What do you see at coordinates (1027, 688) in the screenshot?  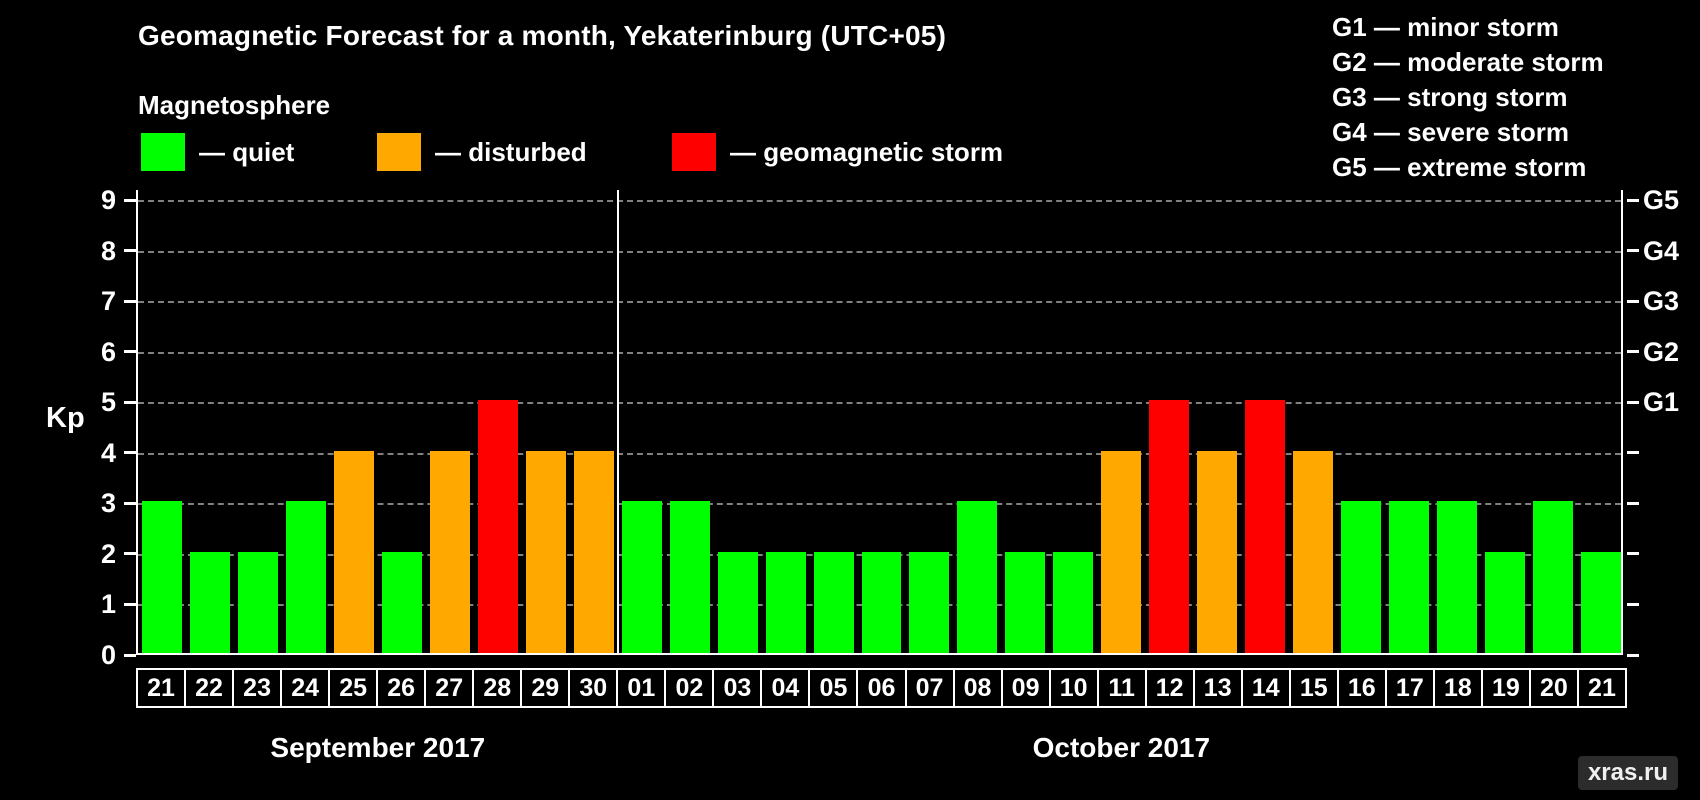 I see `day-cell-oct-09: 09` at bounding box center [1027, 688].